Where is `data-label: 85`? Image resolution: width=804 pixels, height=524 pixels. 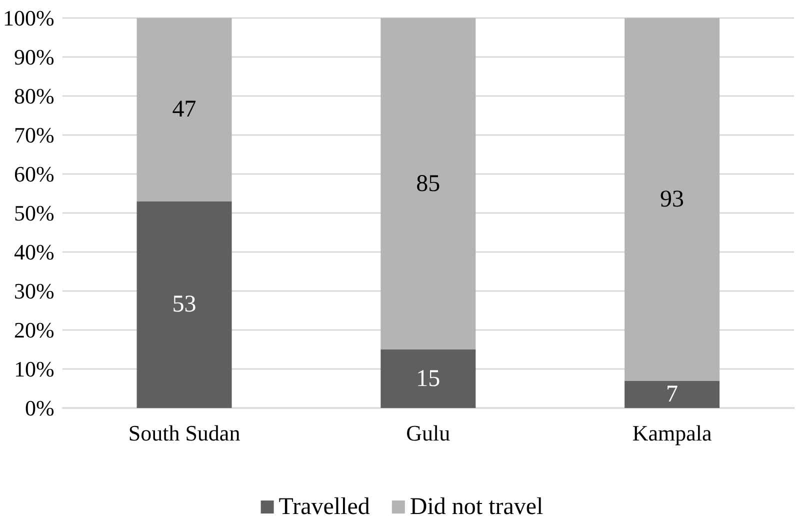
data-label: 85 is located at coordinates (428, 183).